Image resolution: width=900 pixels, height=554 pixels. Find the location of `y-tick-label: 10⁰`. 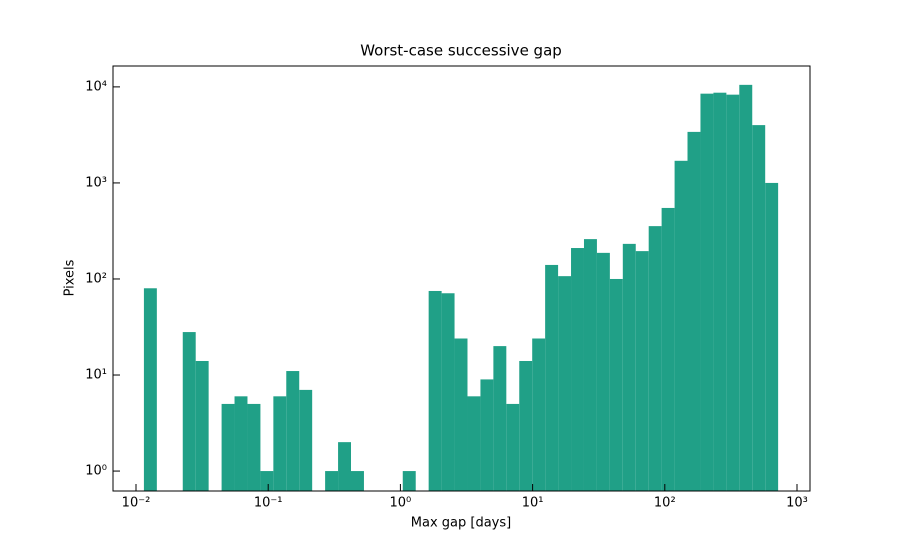

y-tick-label: 10⁰ is located at coordinates (96, 471).